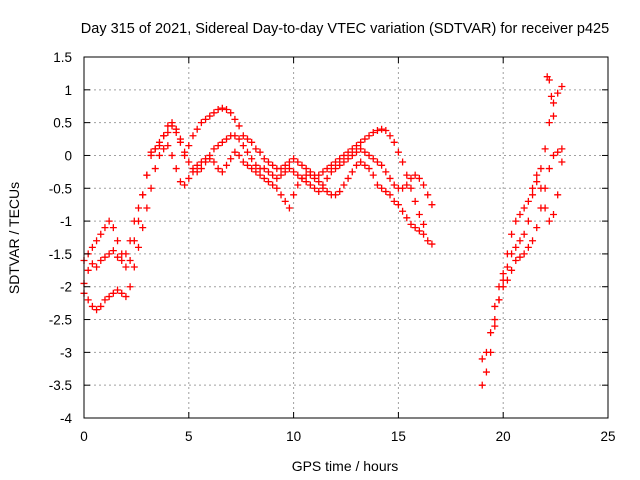 The width and height of the screenshot is (640, 480). What do you see at coordinates (62, 123) in the screenshot?
I see `y-tick-label: 0.5` at bounding box center [62, 123].